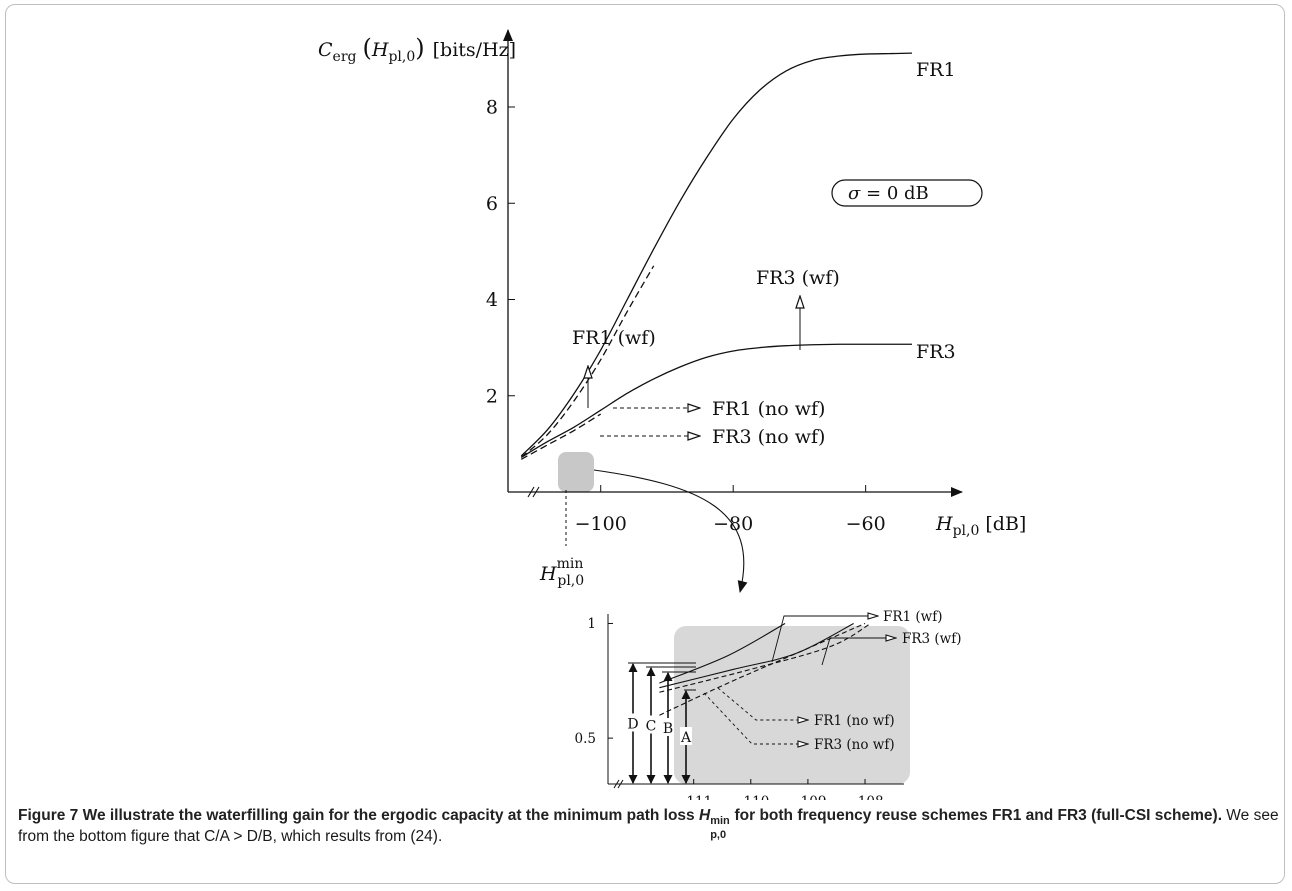 This screenshot has width=1292, height=891. What do you see at coordinates (561, 436) in the screenshot?
I see `main-series-fr3-no-wf` at bounding box center [561, 436].